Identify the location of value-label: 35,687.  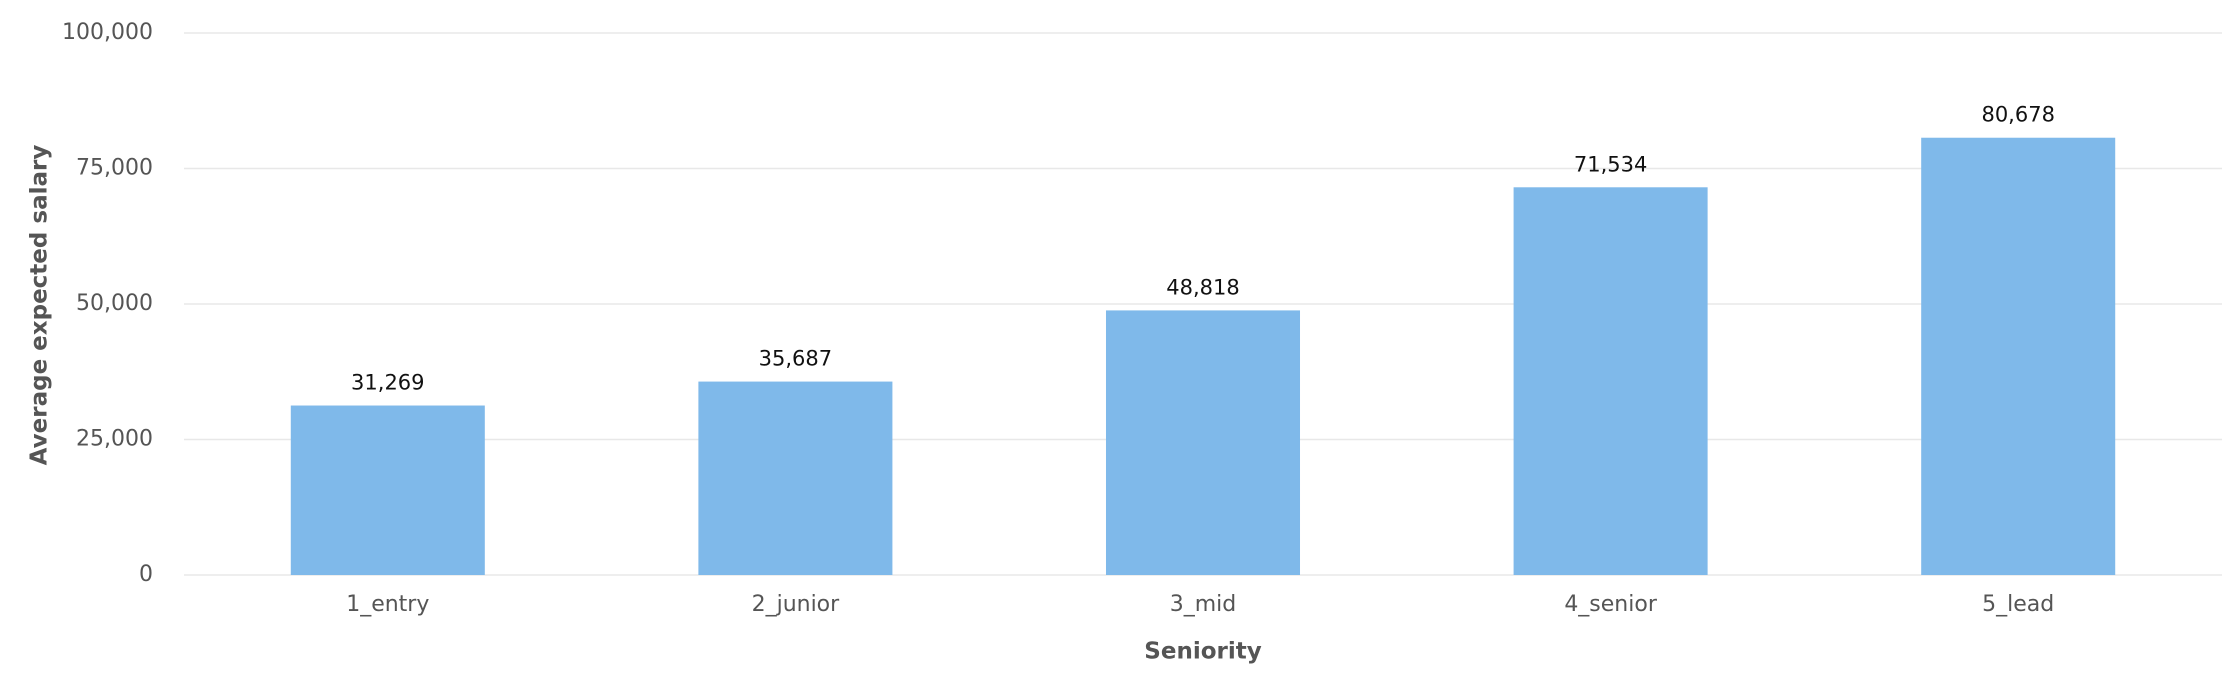
(795, 359).